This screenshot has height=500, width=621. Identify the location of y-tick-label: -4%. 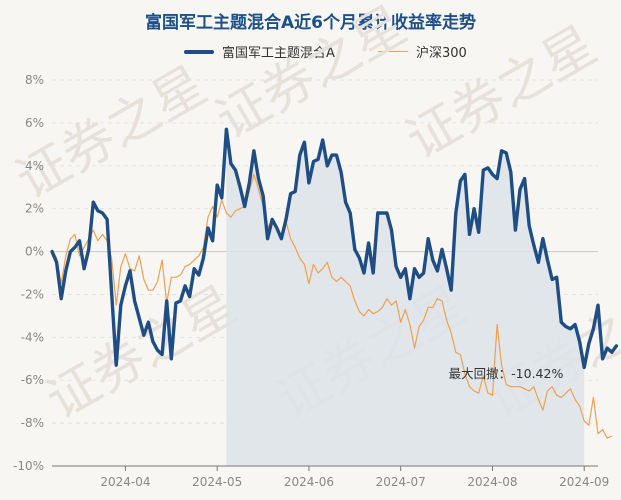
(32, 337).